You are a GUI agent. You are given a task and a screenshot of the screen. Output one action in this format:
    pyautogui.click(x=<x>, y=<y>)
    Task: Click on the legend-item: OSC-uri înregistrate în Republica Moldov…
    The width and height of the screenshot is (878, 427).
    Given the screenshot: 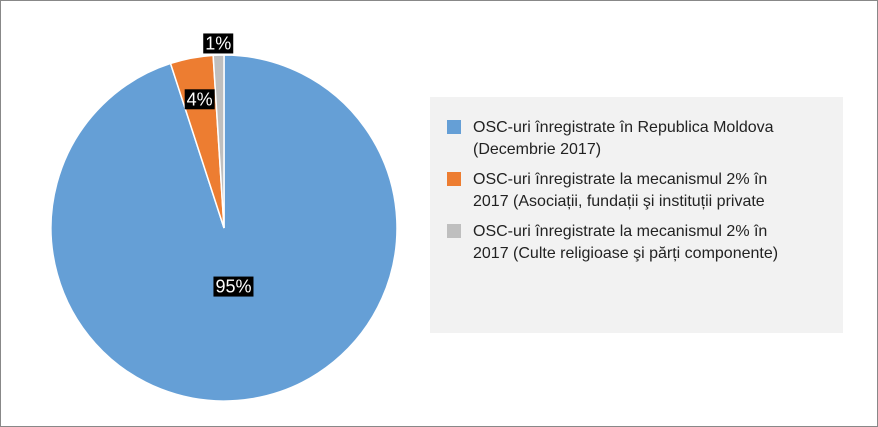 What is the action you would take?
    pyautogui.click(x=635, y=139)
    